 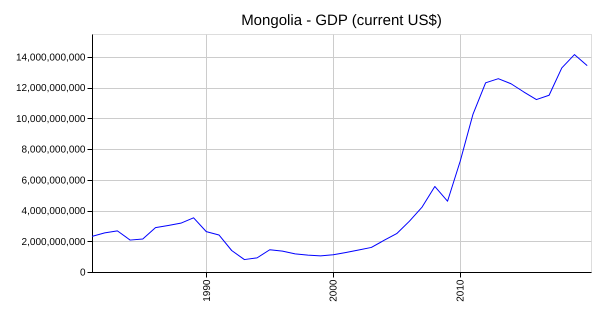 I want to click on chart-title: Mongolia - GDP (current US$), so click(x=341, y=20).